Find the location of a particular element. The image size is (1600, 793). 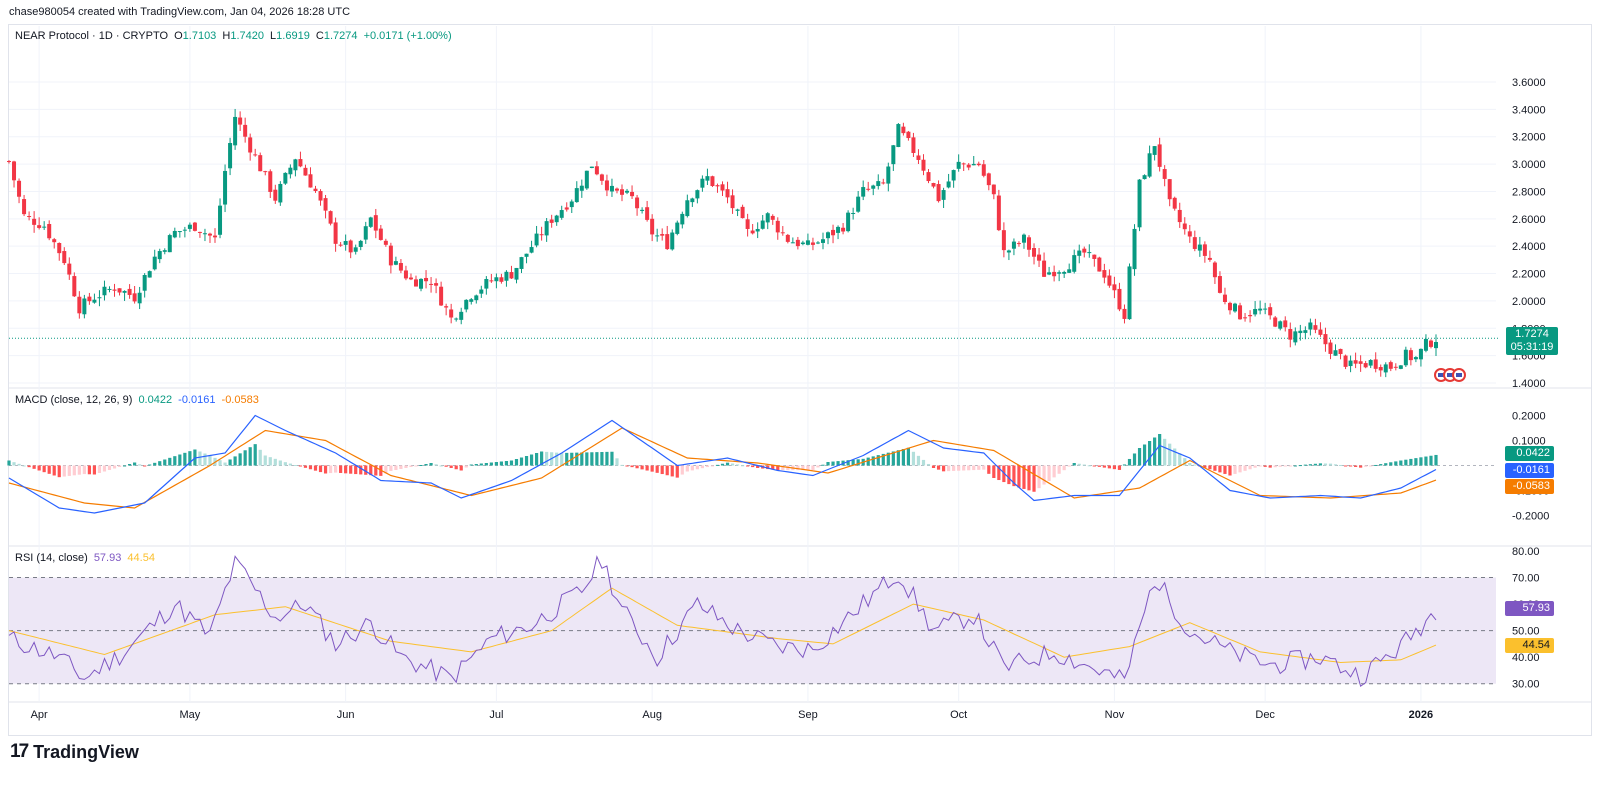

tradingview-logo-icon: 17 is located at coordinates (19, 751).